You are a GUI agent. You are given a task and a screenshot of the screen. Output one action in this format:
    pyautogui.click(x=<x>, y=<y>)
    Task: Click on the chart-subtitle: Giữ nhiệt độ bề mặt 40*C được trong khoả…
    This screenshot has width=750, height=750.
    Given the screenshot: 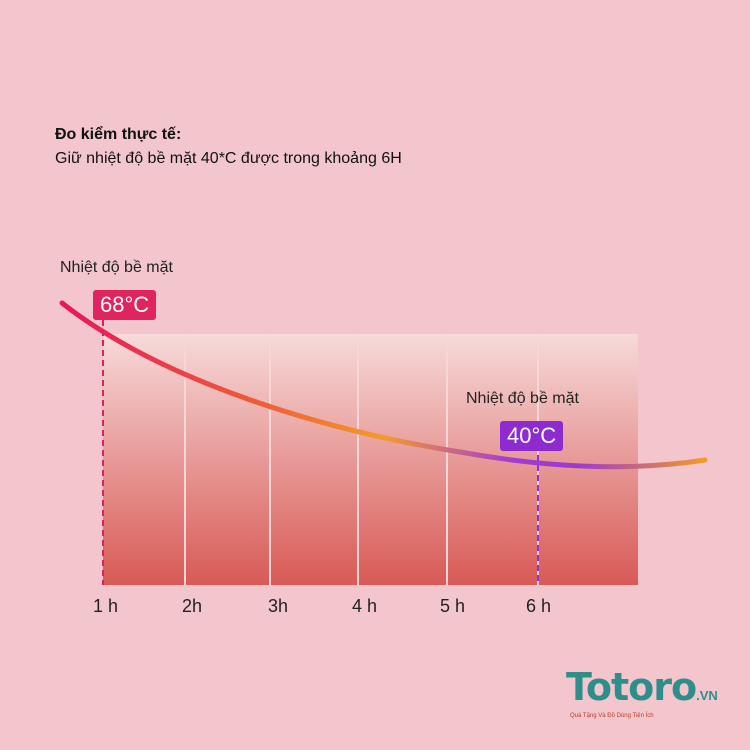 What is the action you would take?
    pyautogui.click(x=228, y=158)
    